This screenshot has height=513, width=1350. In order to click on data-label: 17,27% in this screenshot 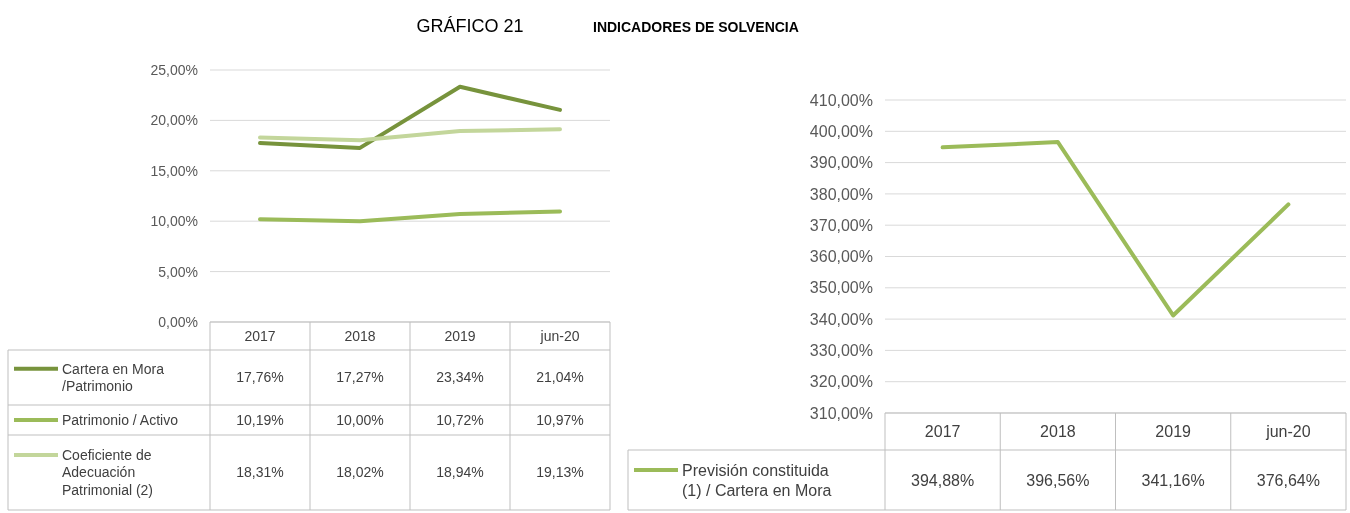, I will do `click(360, 377)`.